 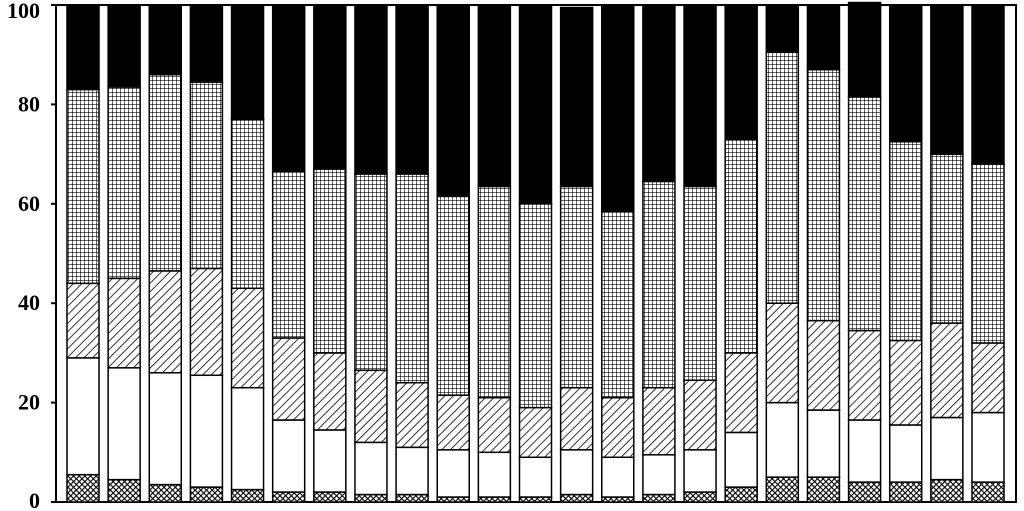 I want to click on y-tick-label: 100, so click(x=23, y=11).